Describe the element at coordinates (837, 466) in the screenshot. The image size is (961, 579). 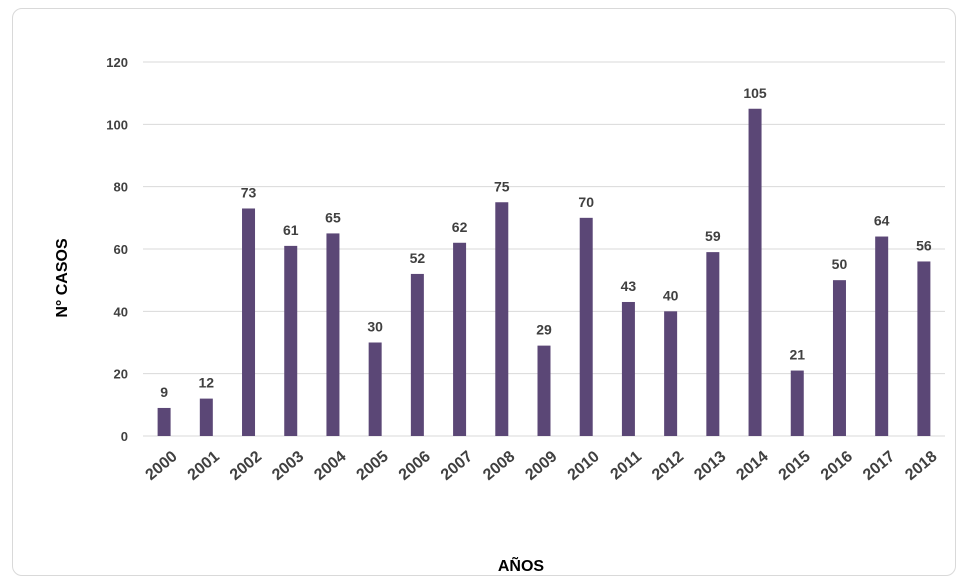
I see `x-tick-label-2016: 2016` at that location.